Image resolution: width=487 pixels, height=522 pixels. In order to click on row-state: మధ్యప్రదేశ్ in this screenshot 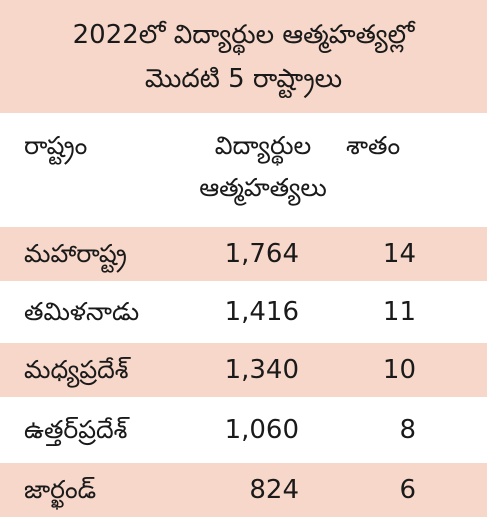, I will do `click(76, 369)`.